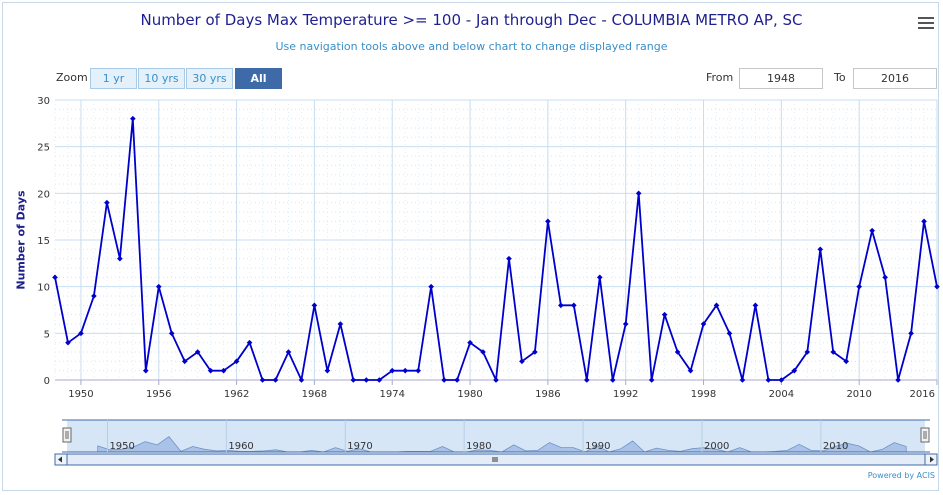 This screenshot has height=495, width=943. Describe the element at coordinates (60, 459) in the screenshot. I see `scroll-left-arrow-icon` at that location.